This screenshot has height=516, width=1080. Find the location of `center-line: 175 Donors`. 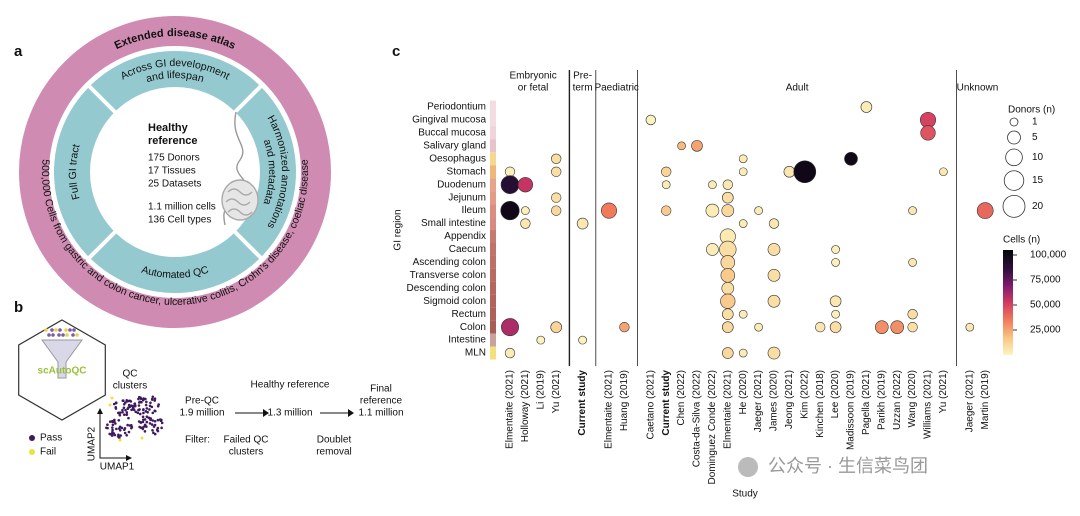

center-line: 175 Donors is located at coordinates (174, 158).